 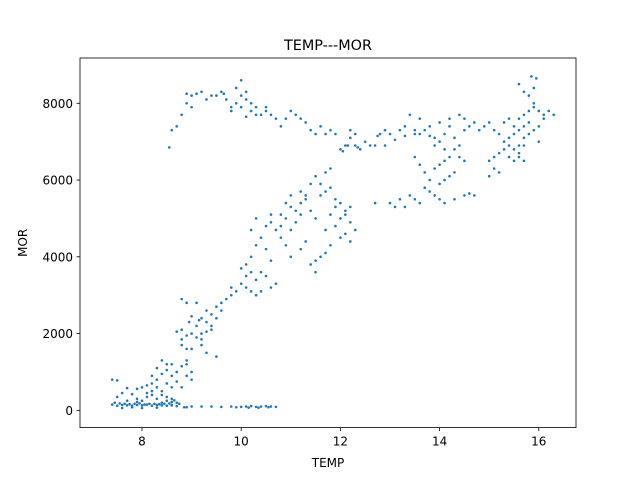 I want to click on x-tick-label: 8, so click(x=142, y=442).